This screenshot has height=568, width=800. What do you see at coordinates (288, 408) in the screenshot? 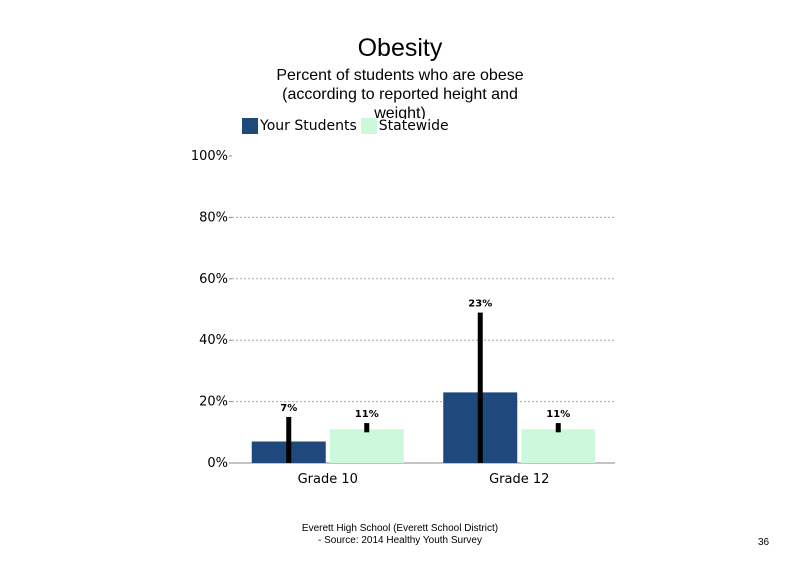
I see `data-label: 7%` at bounding box center [288, 408].